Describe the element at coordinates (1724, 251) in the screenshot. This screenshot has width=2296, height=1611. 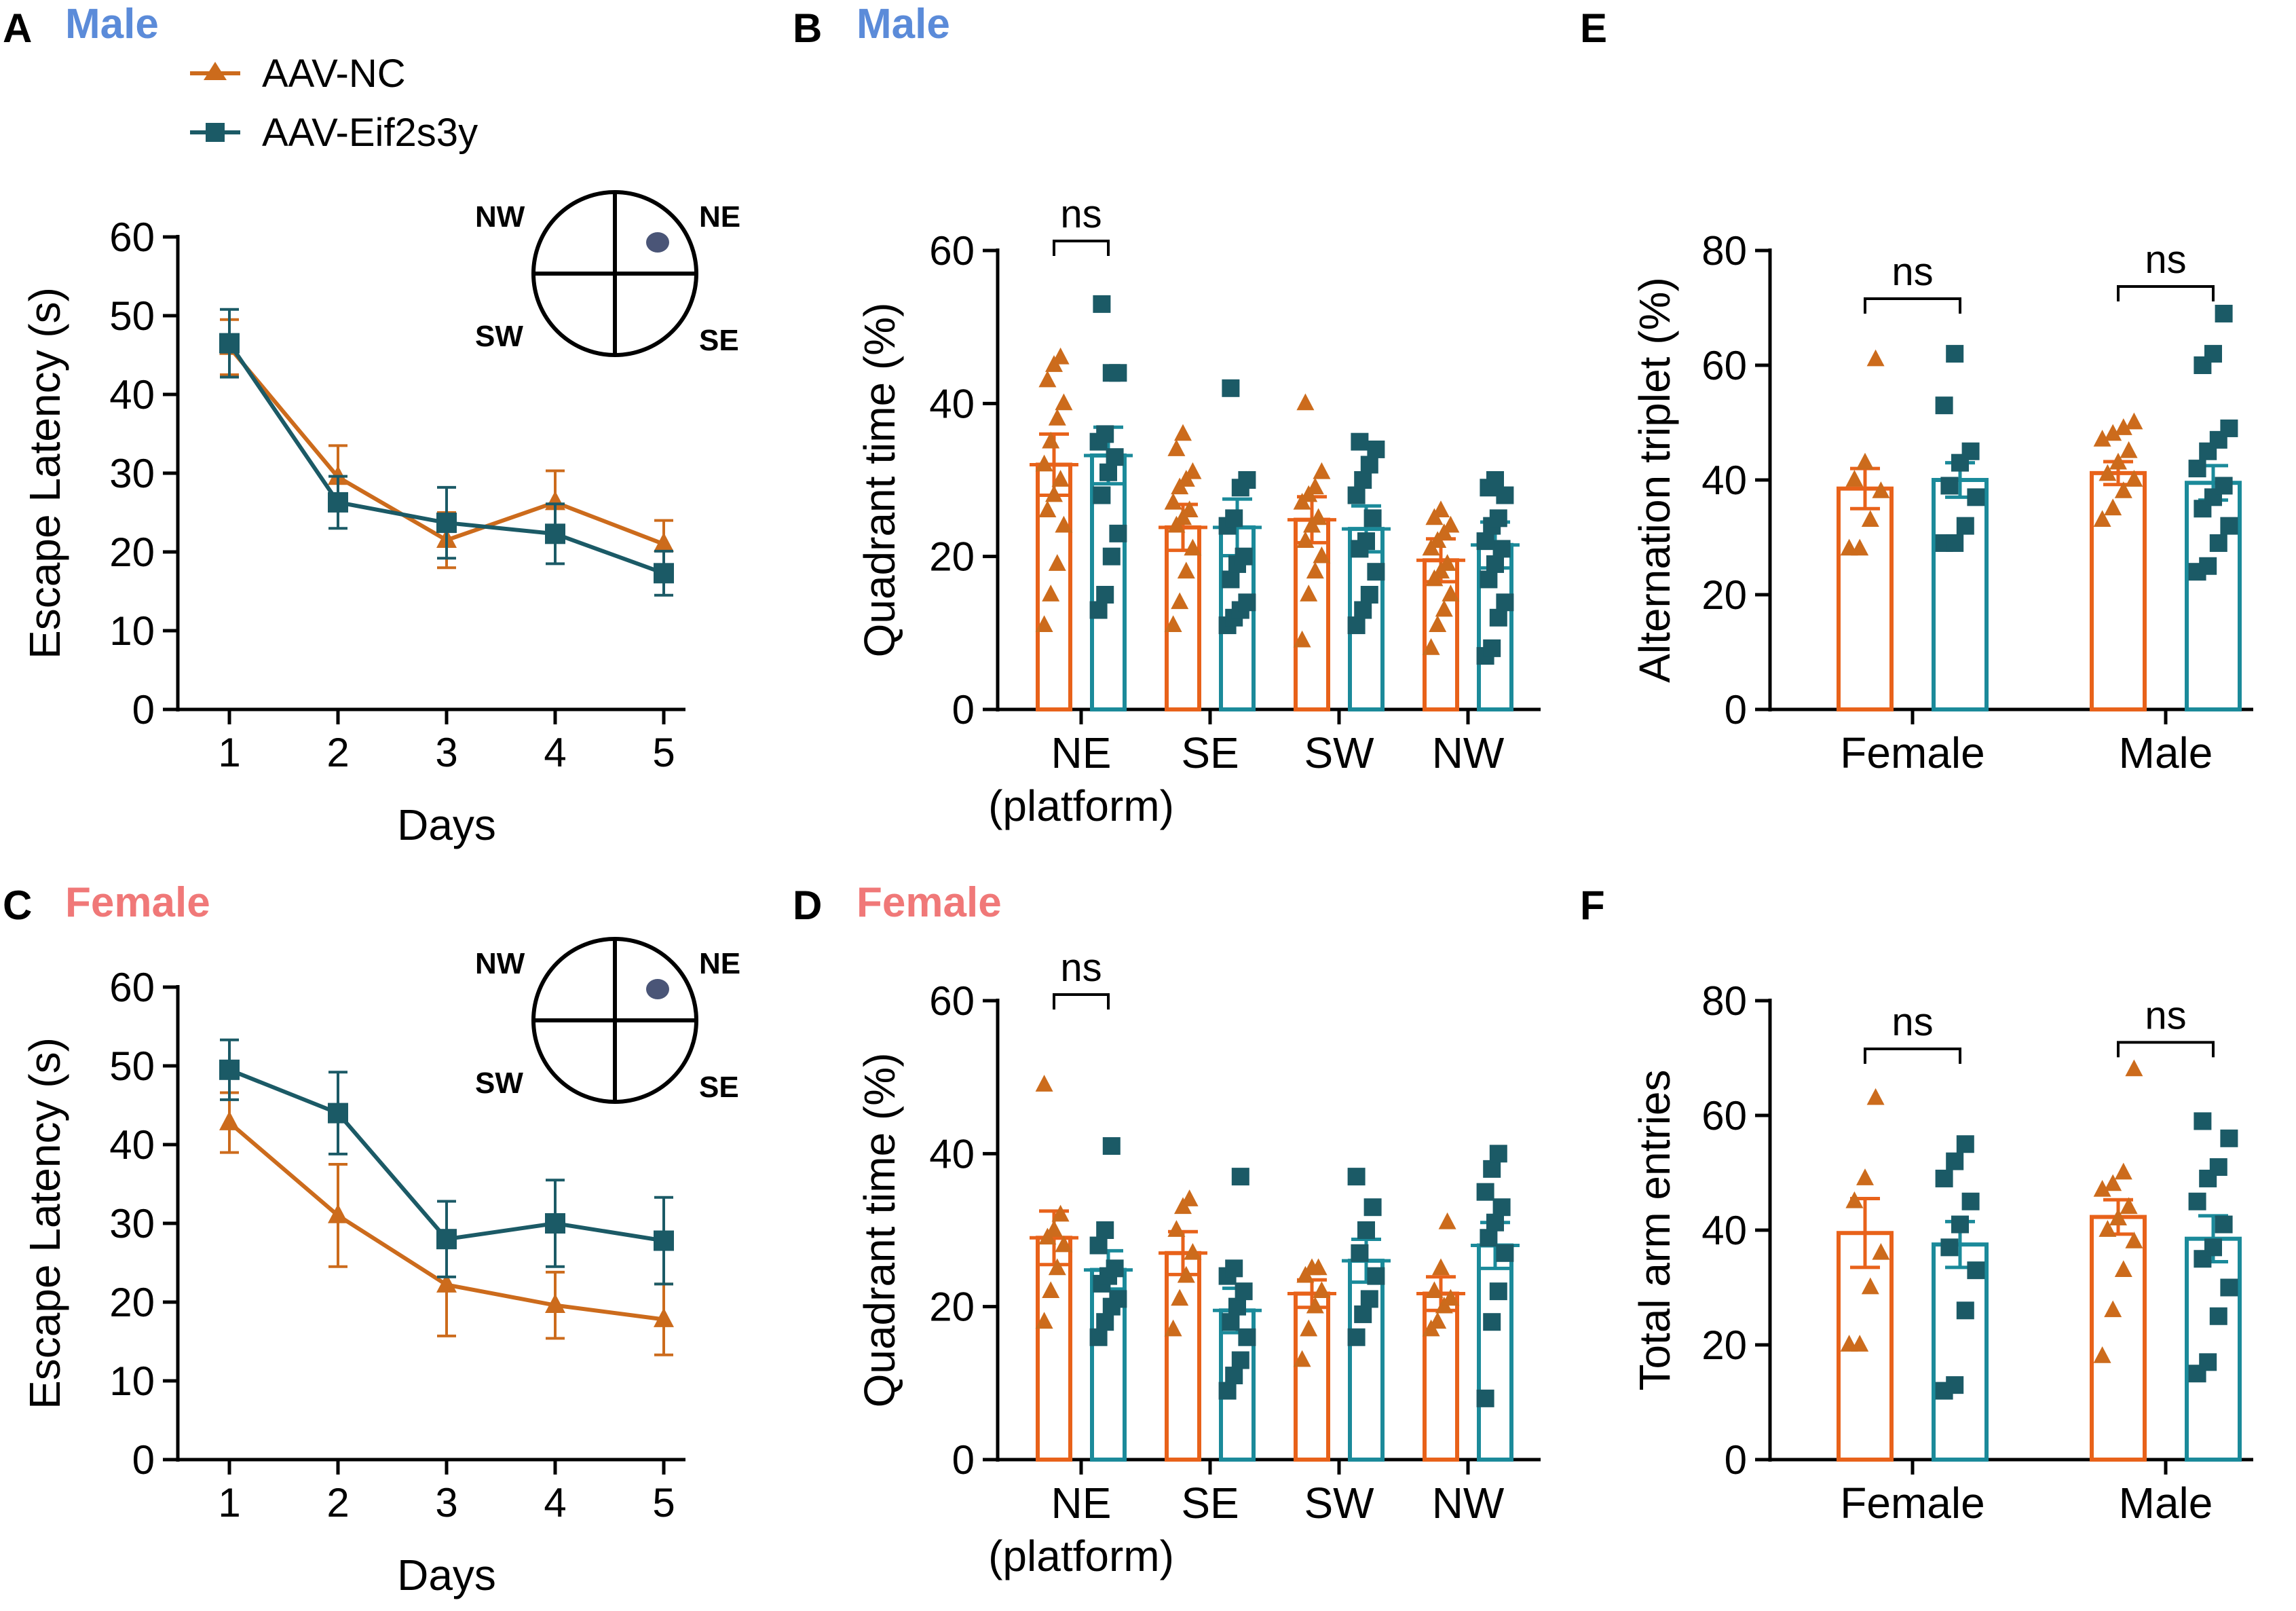
I see `y-tick-label: 80` at that location.